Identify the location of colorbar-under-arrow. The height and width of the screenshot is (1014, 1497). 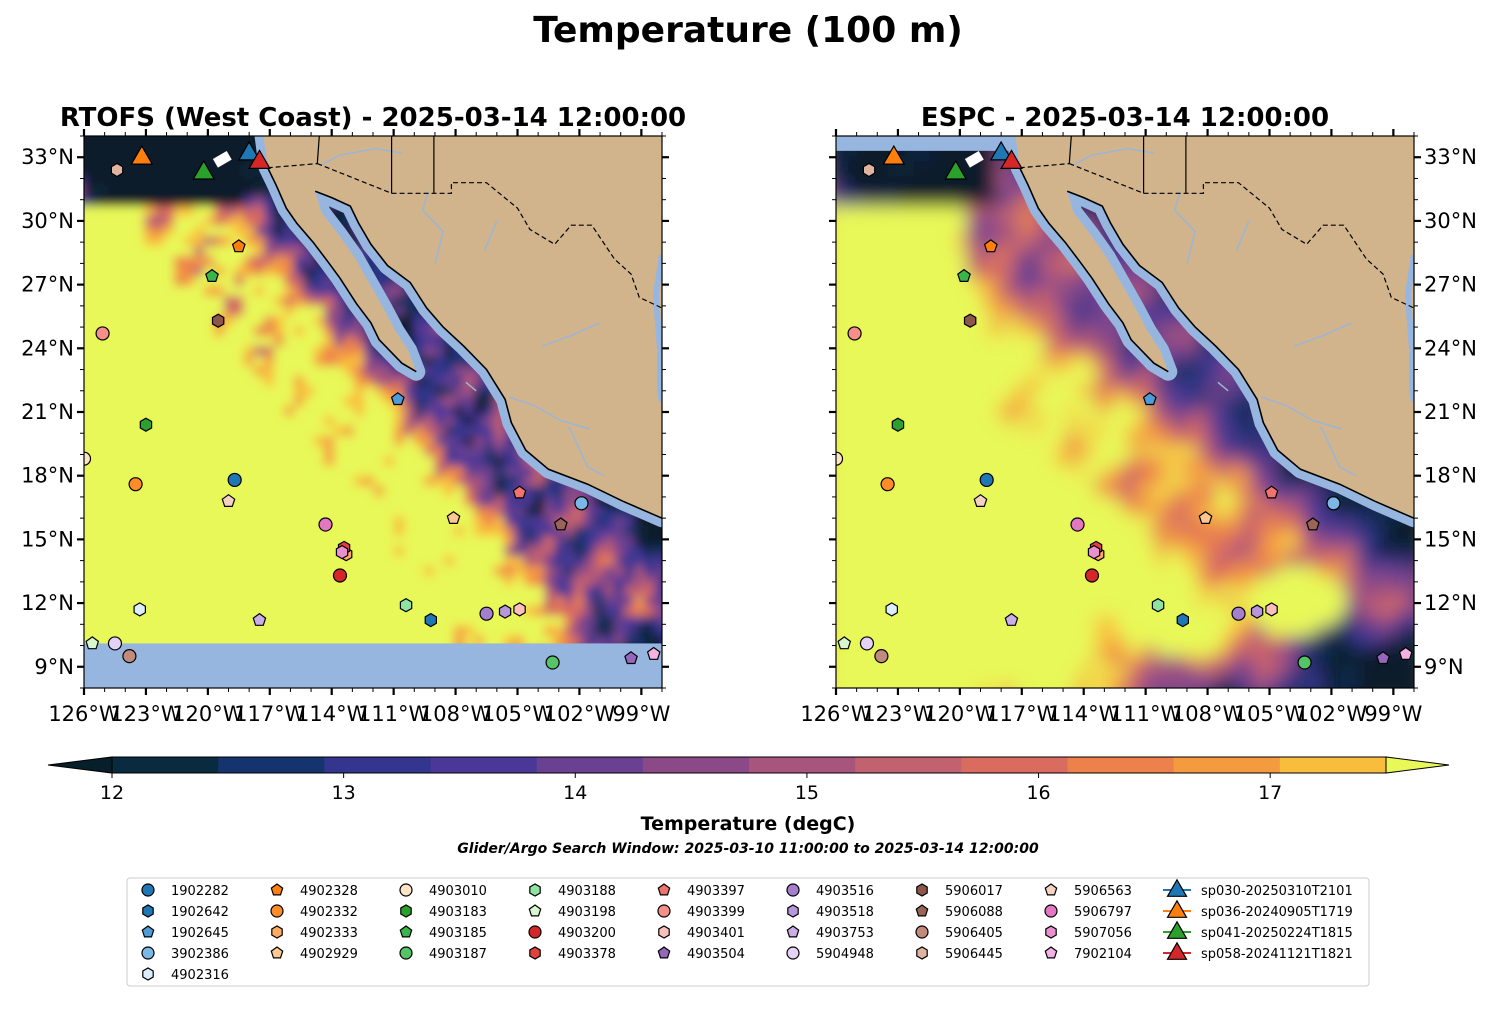
(80, 765).